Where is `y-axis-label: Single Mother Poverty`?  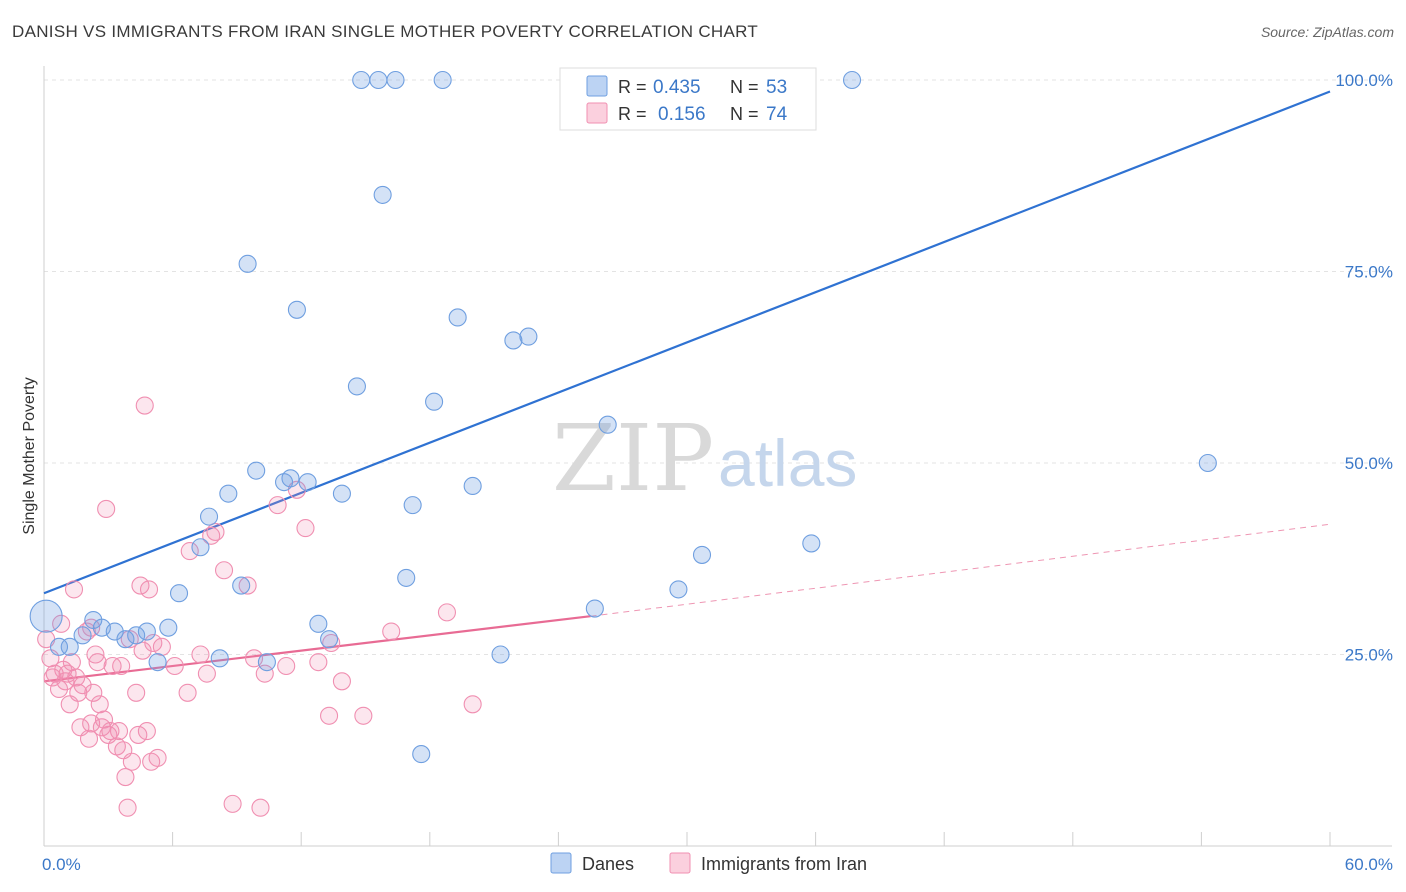 y-axis-label: Single Mother Poverty is located at coordinates (29, 455).